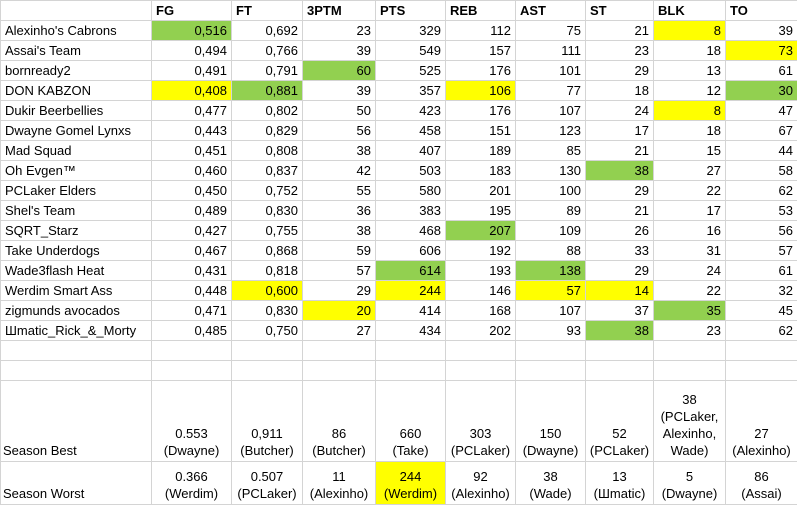 The height and width of the screenshot is (505, 797). I want to click on season-worst-cell-to: 86(Assai), so click(761, 483).